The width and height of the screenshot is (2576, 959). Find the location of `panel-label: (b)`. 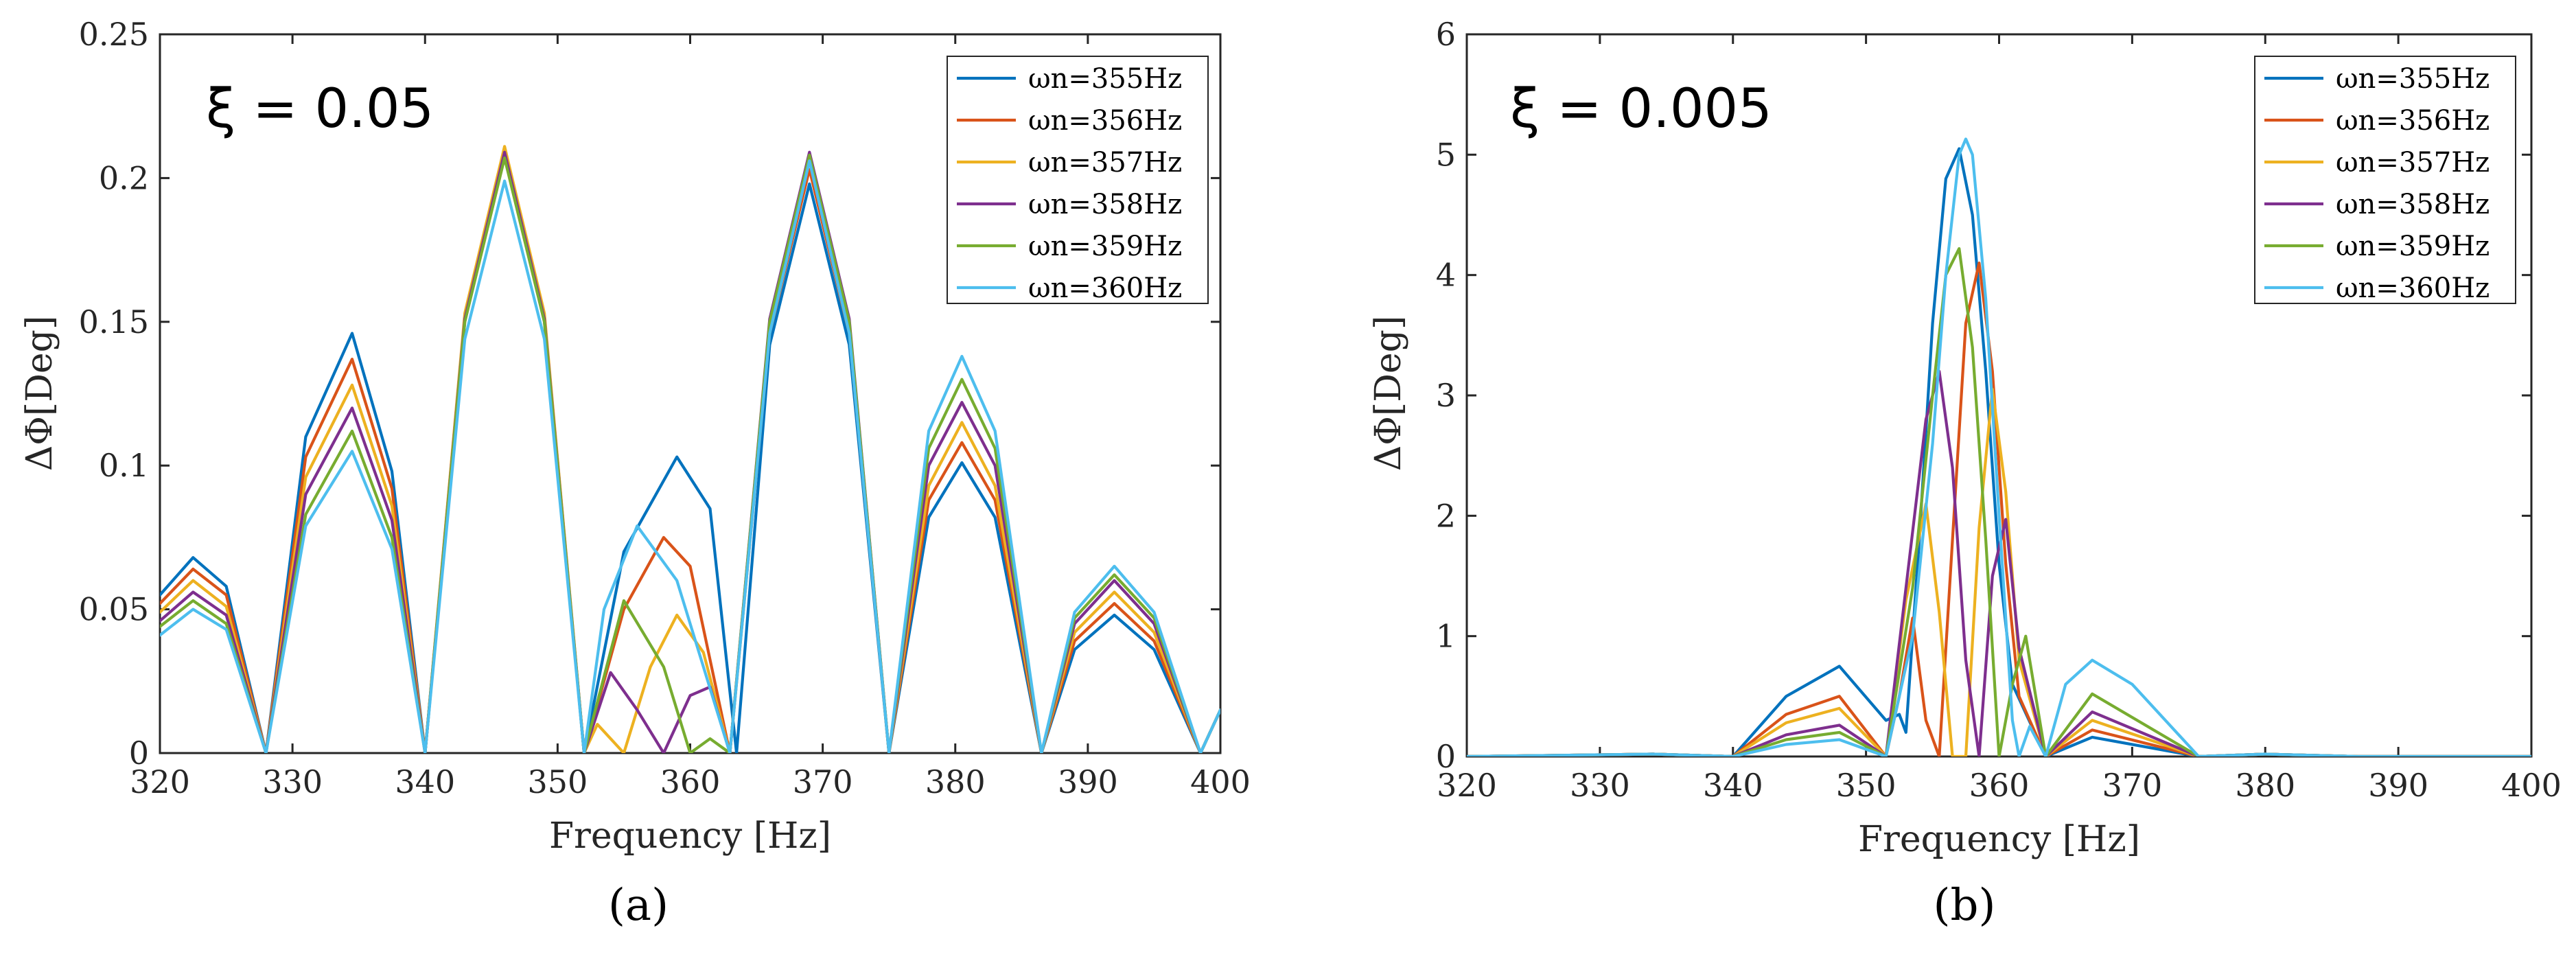

panel-label: (b) is located at coordinates (1965, 905).